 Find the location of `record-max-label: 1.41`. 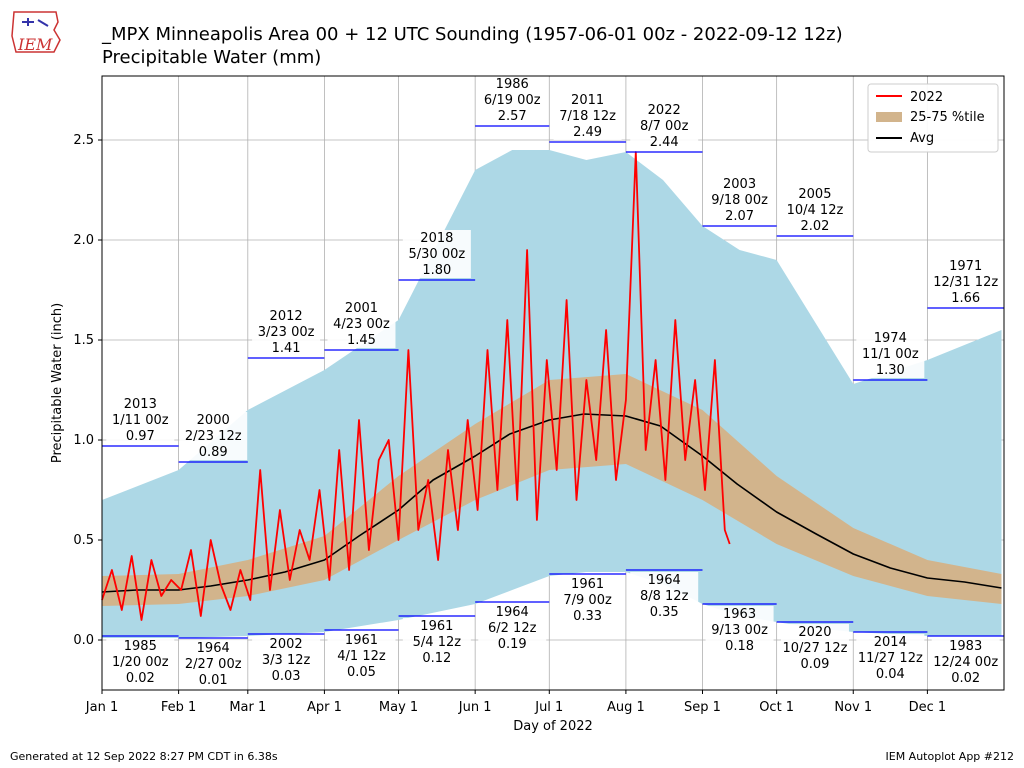

record-max-label: 1.41 is located at coordinates (286, 348).